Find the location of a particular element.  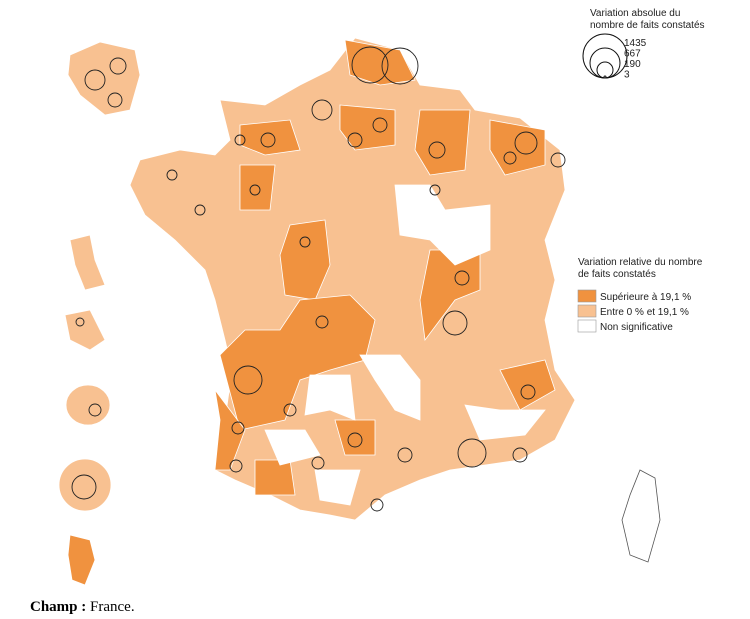

color-legend-title: de faits constatés is located at coordinates (617, 274).